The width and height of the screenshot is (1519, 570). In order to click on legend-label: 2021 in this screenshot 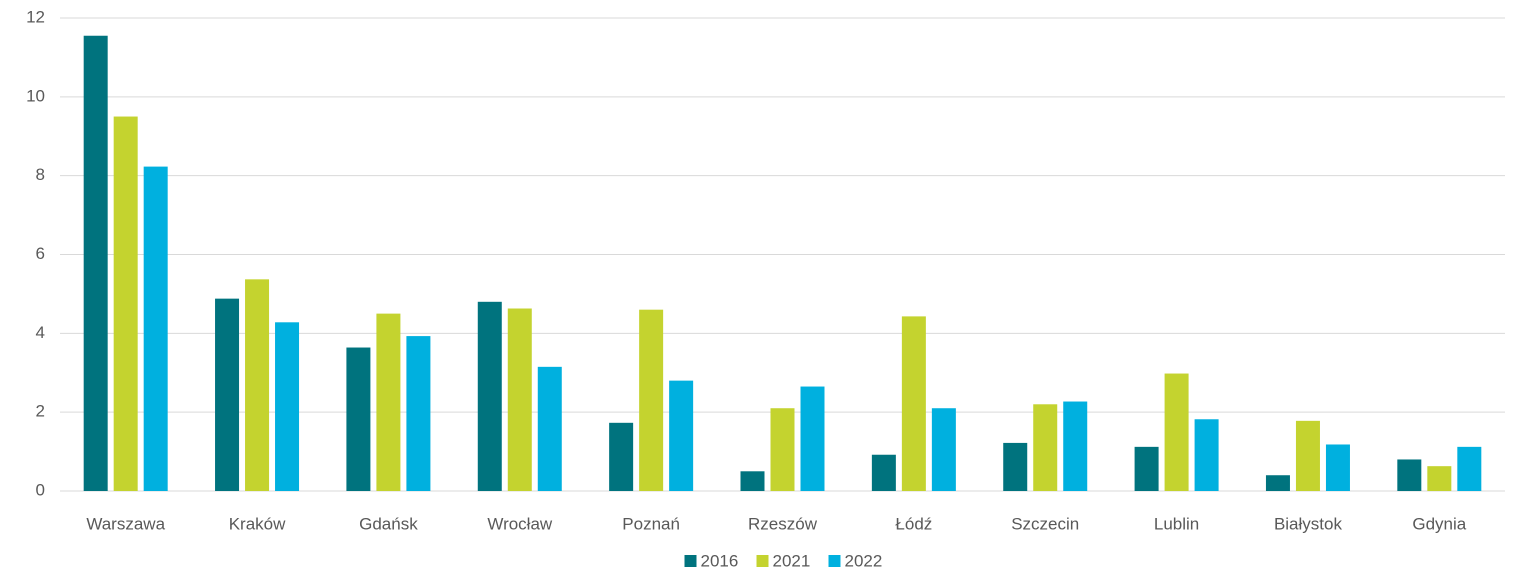, I will do `click(792, 560)`.